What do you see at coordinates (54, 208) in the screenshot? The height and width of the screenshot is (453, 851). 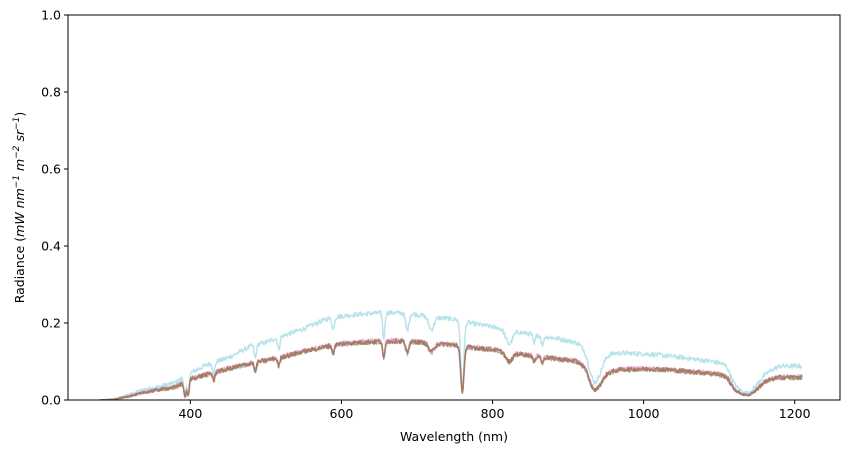 I see `y-axis: 0.0 0.2 0.4 0.6 0.8 1.0` at bounding box center [54, 208].